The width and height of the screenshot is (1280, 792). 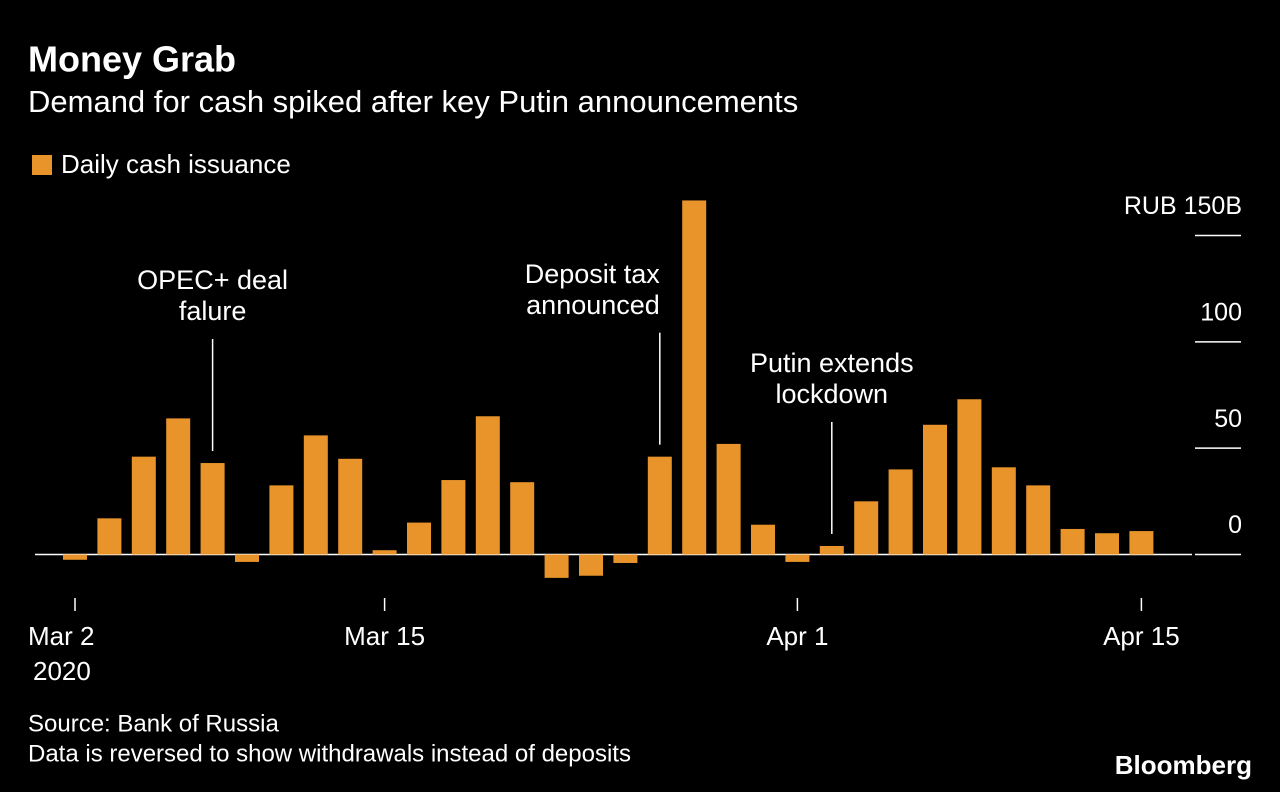 What do you see at coordinates (62, 671) in the screenshot?
I see `x-year-label: 2020` at bounding box center [62, 671].